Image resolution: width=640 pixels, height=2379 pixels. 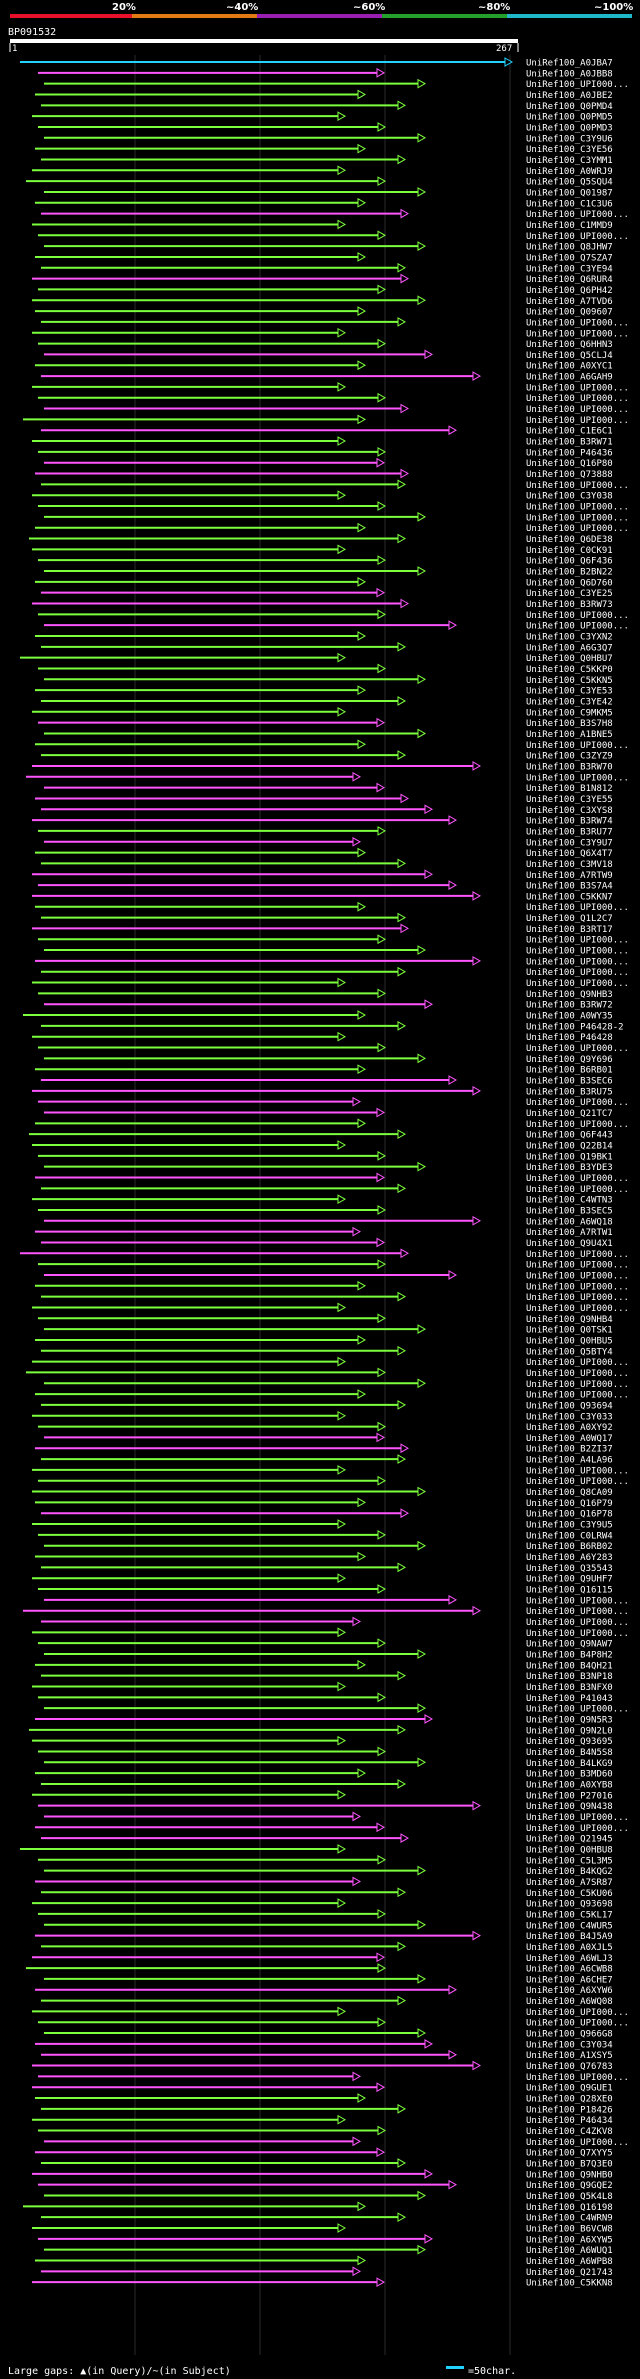 I want to click on hit-row: UniRef100_P18426, so click(x=327, y=2110).